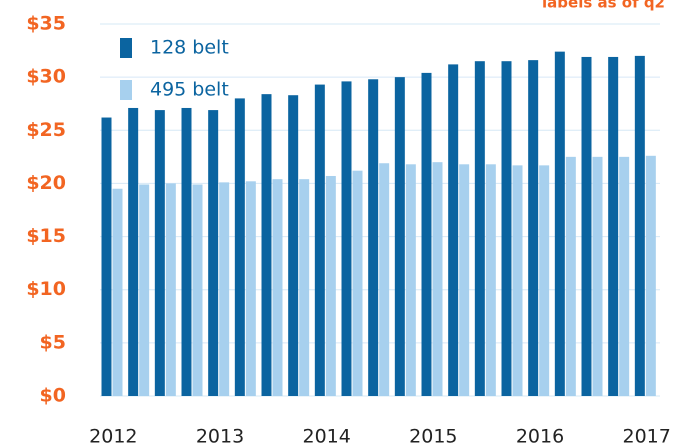  I want to click on x-tick-label: 2017, so click(646, 436).